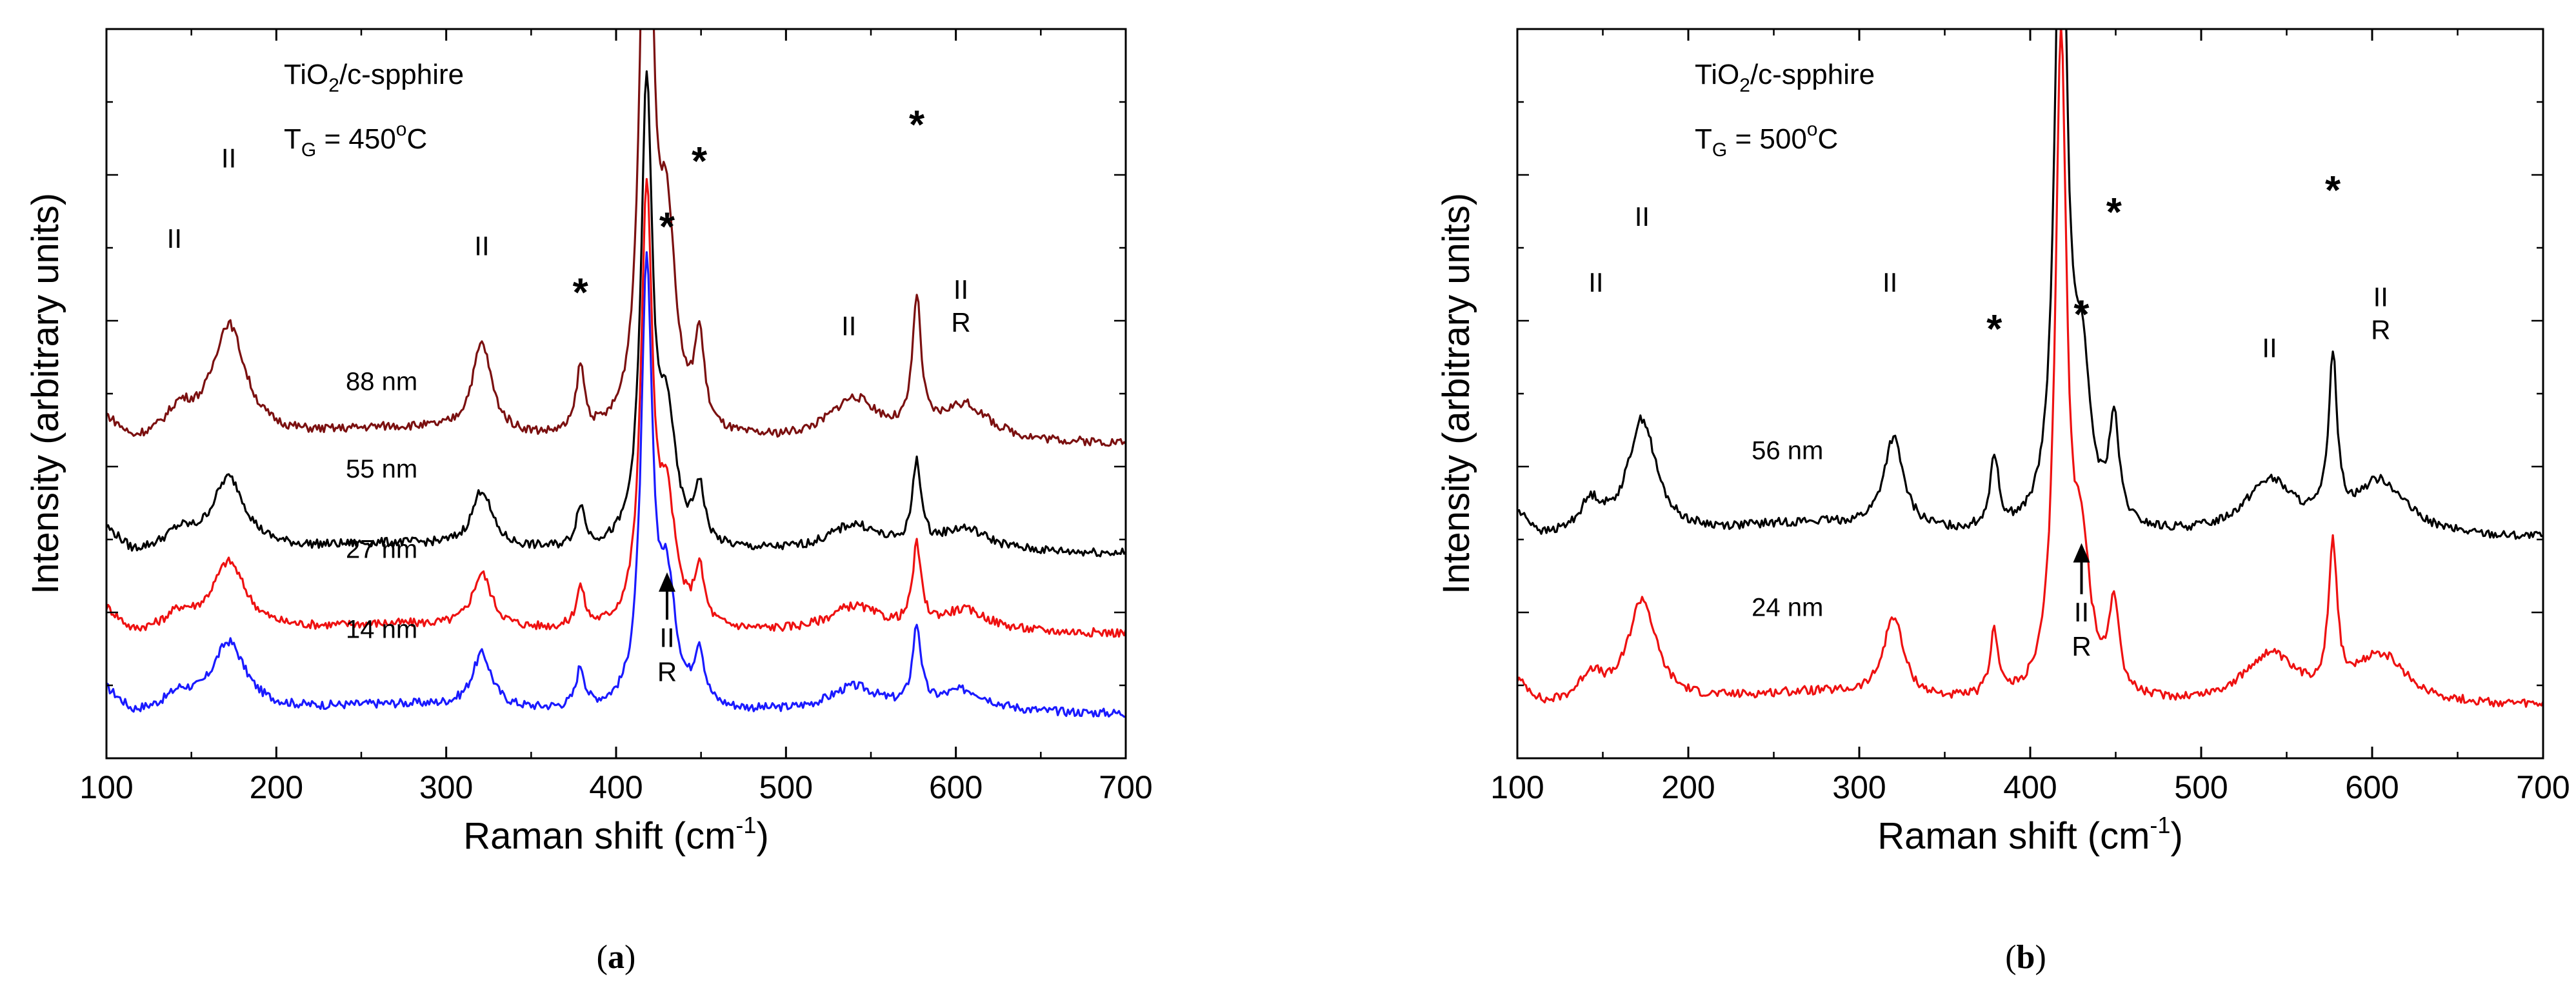  I want to click on panel-caption: (b), so click(2025, 957).